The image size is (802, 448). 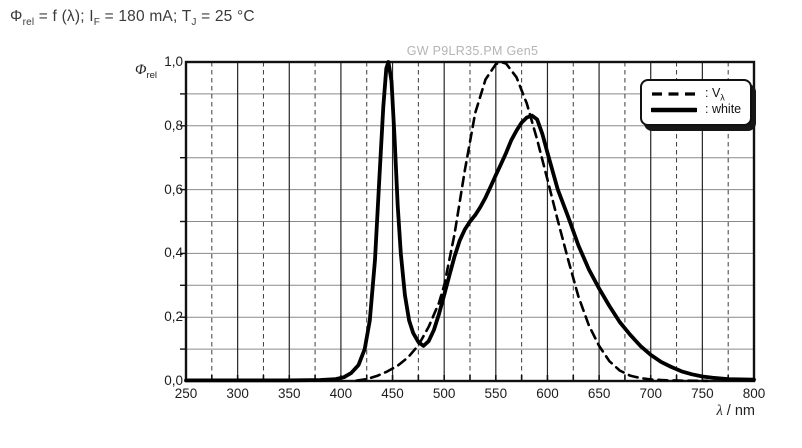 I want to click on lambda-symbol: λ, so click(x=719, y=411).